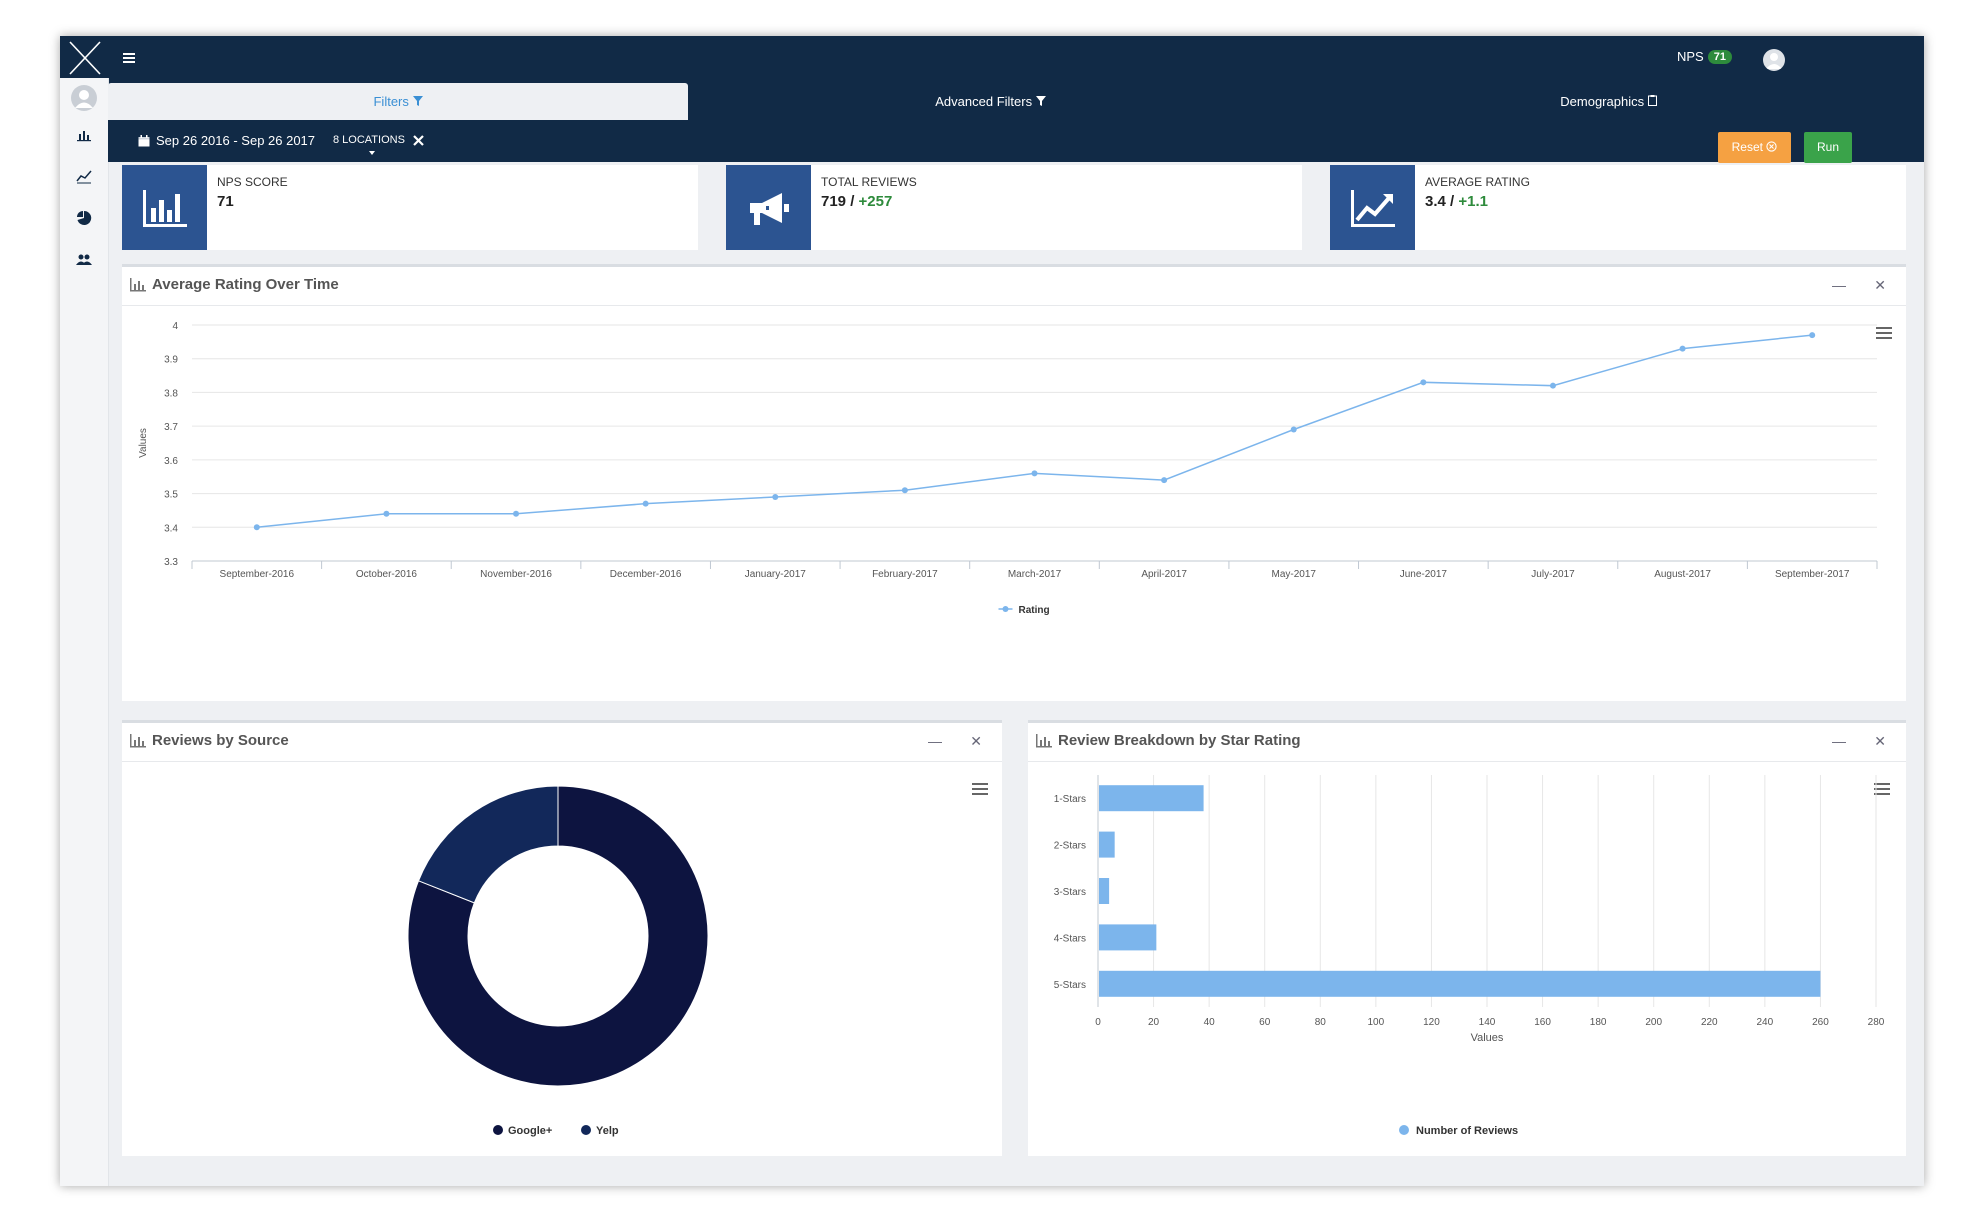 This screenshot has width=1979, height=1217. I want to click on y-tick-label: 3.9, so click(171, 360).